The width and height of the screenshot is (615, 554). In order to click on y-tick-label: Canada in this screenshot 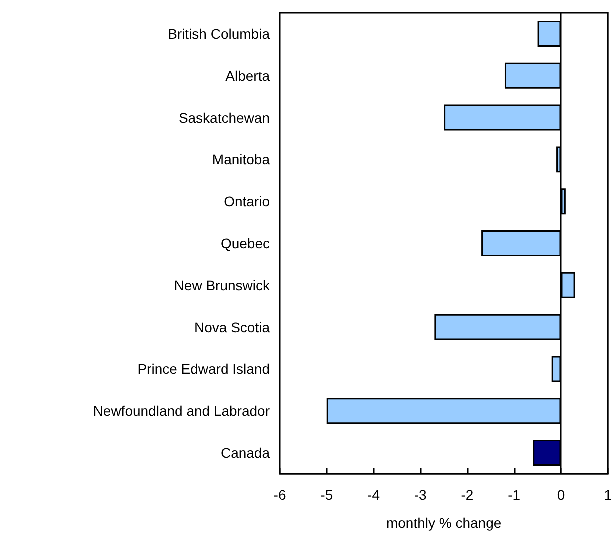, I will do `click(245, 453)`.